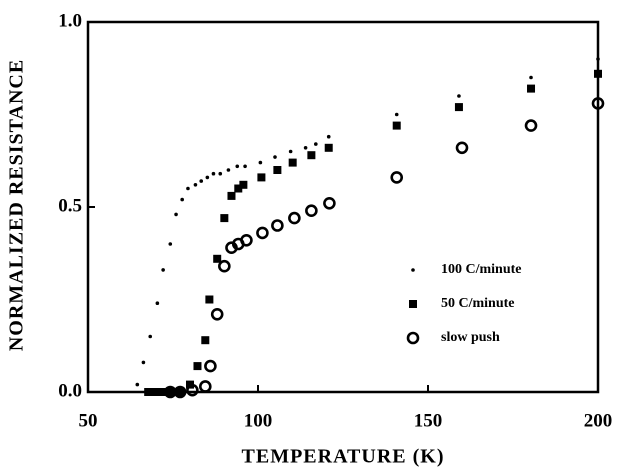  What do you see at coordinates (70, 205) in the screenshot?
I see `y-tick-label: 0.5` at bounding box center [70, 205].